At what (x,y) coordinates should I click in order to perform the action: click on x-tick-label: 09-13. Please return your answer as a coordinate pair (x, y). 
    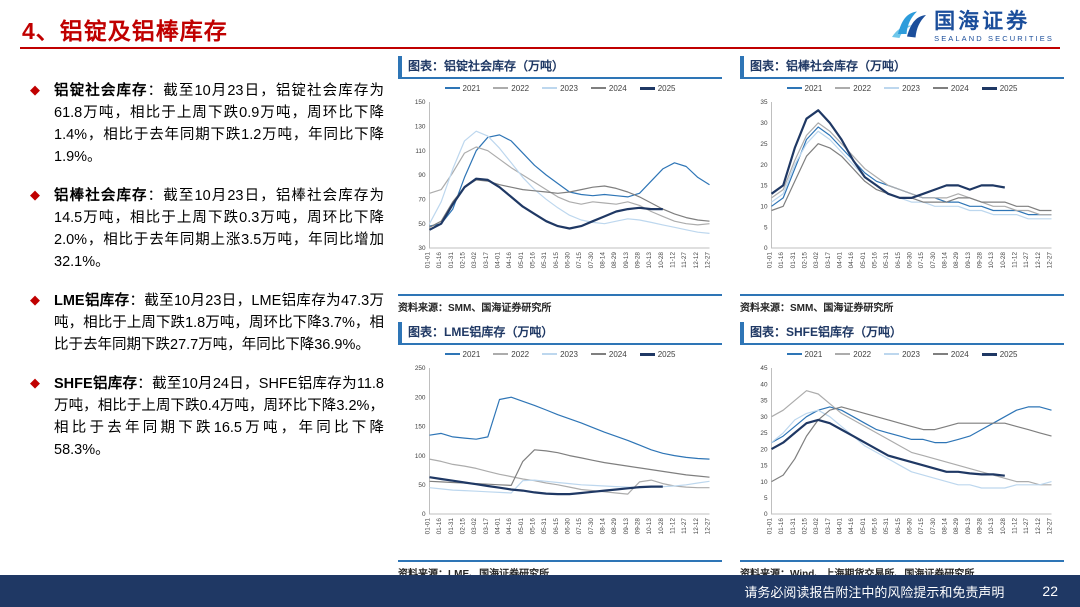
    Looking at the image, I should click on (626, 260).